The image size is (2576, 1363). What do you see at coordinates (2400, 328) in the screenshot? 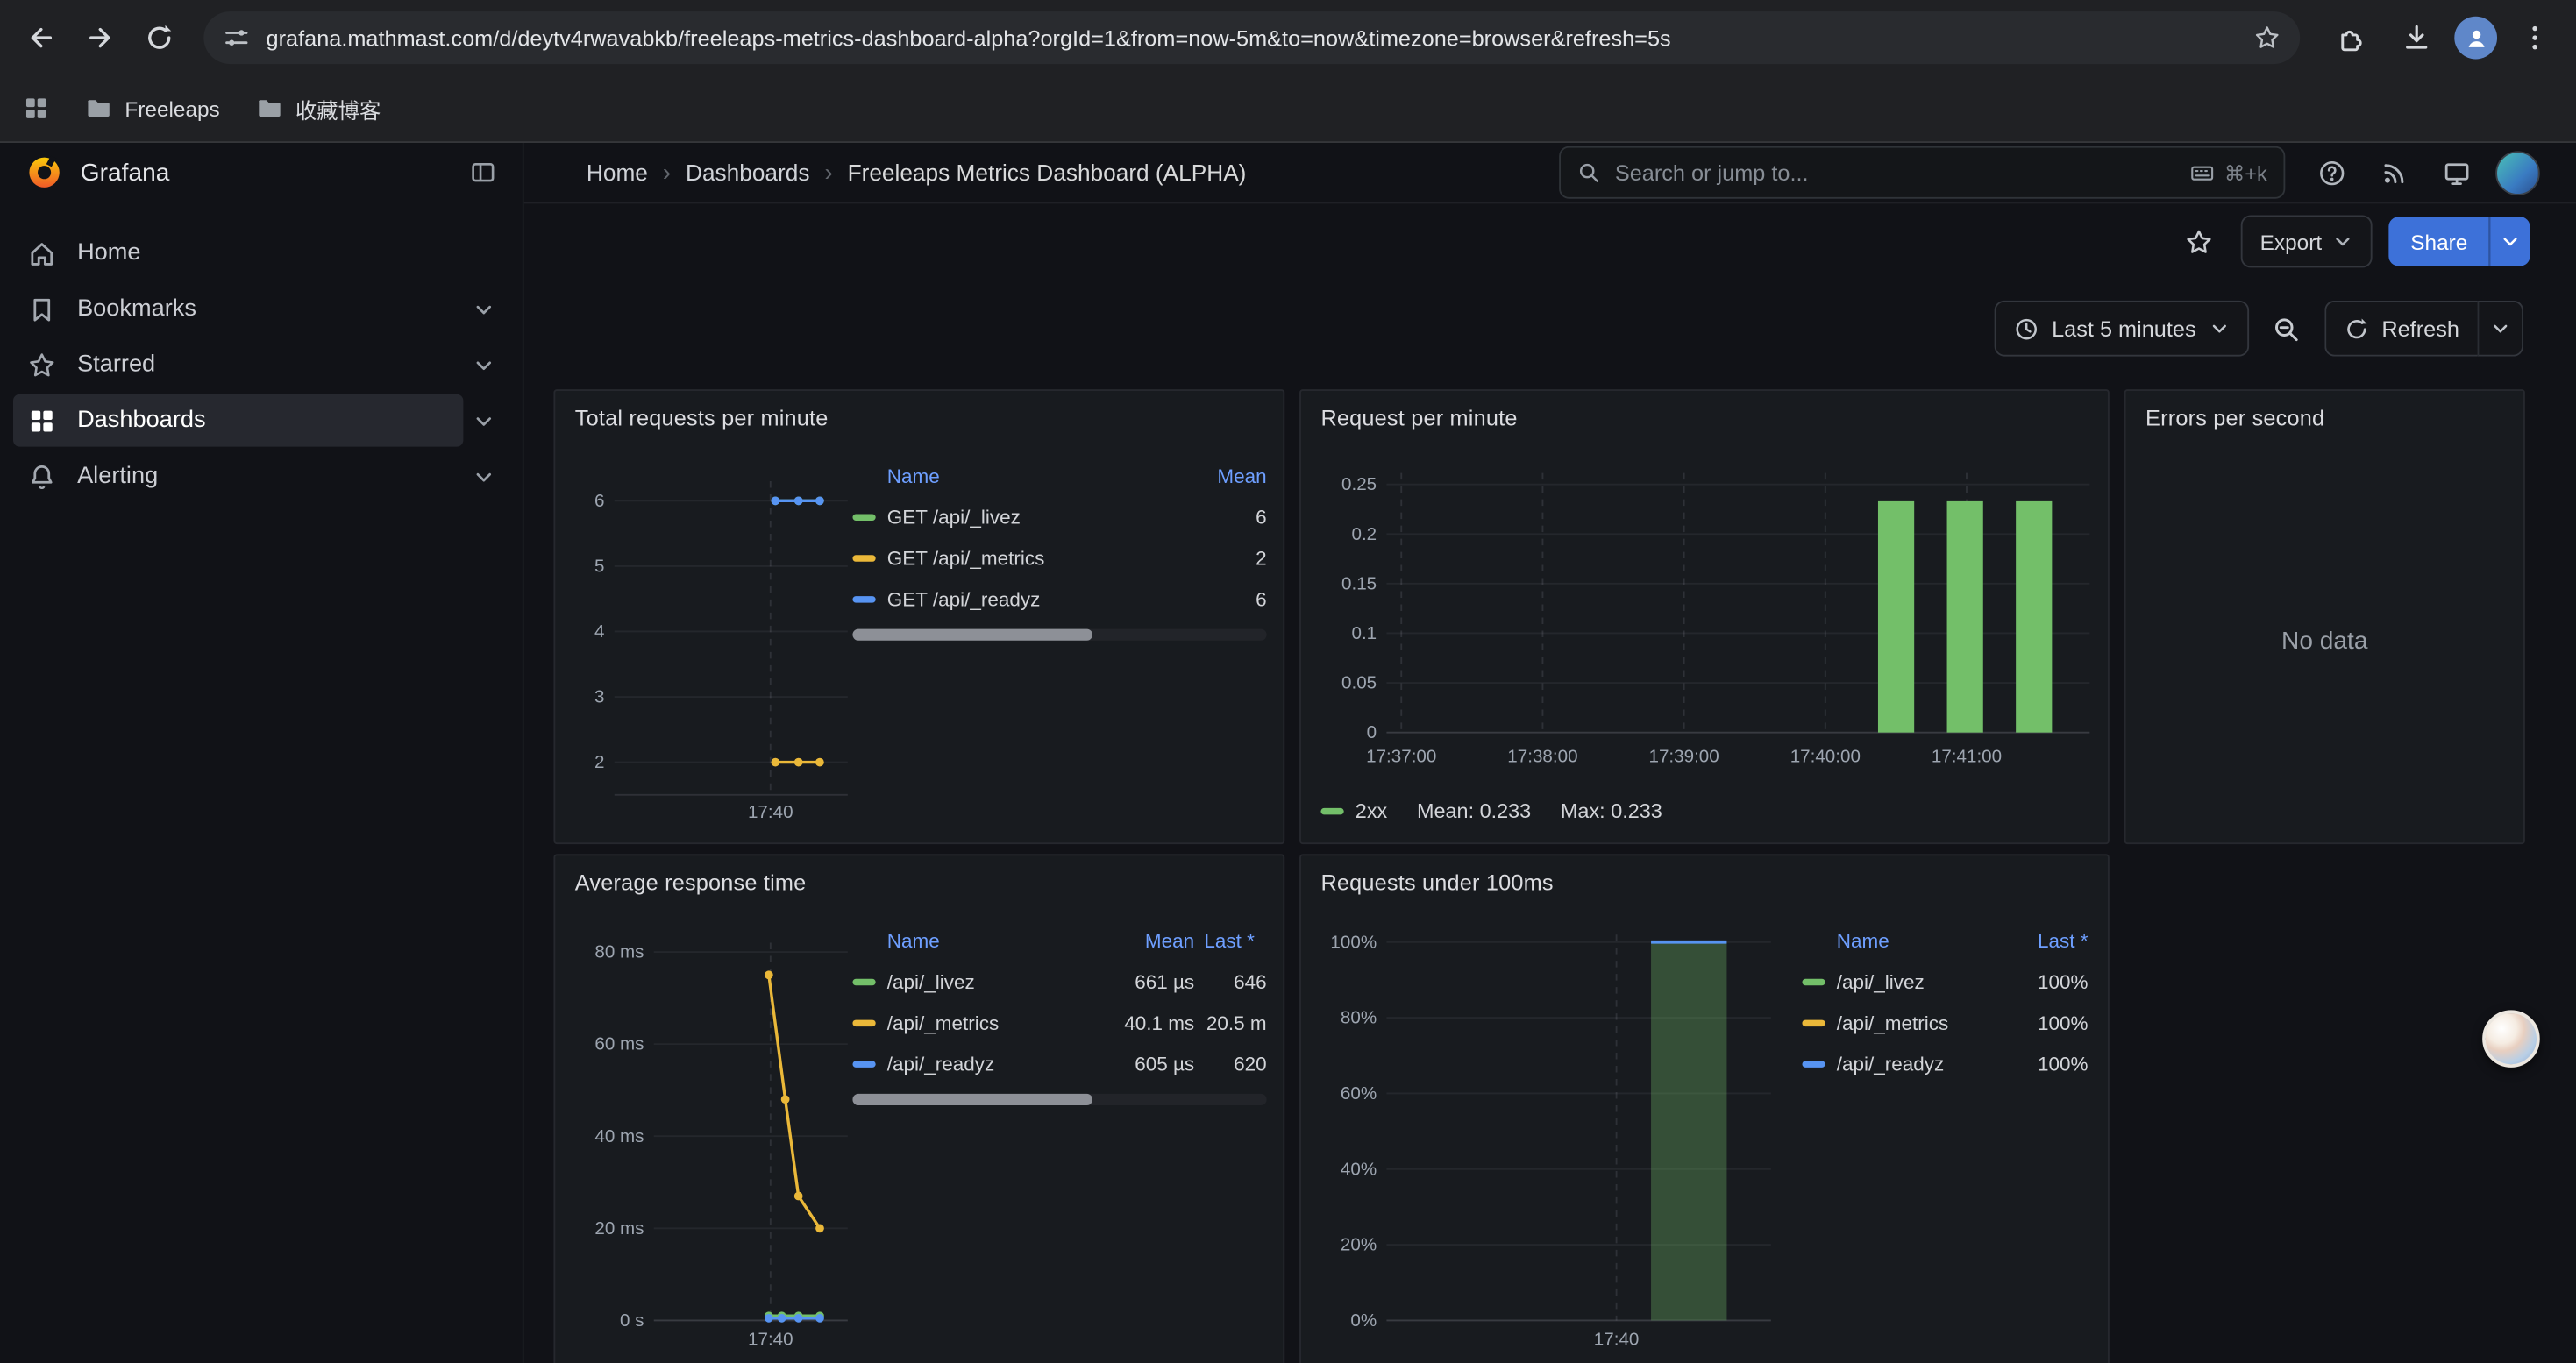
I see `refresh-button: Refresh` at bounding box center [2400, 328].